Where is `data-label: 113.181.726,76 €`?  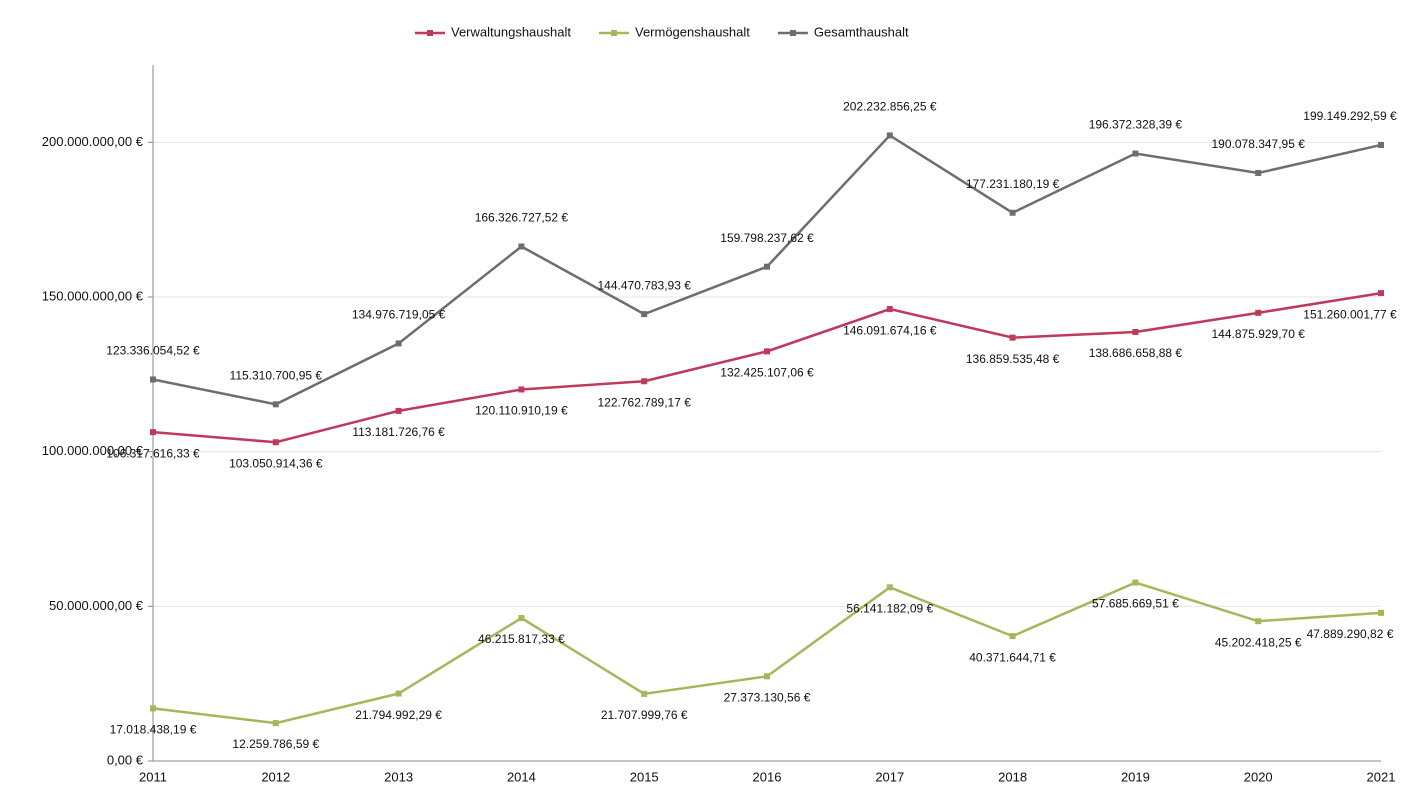 data-label: 113.181.726,76 € is located at coordinates (398, 432).